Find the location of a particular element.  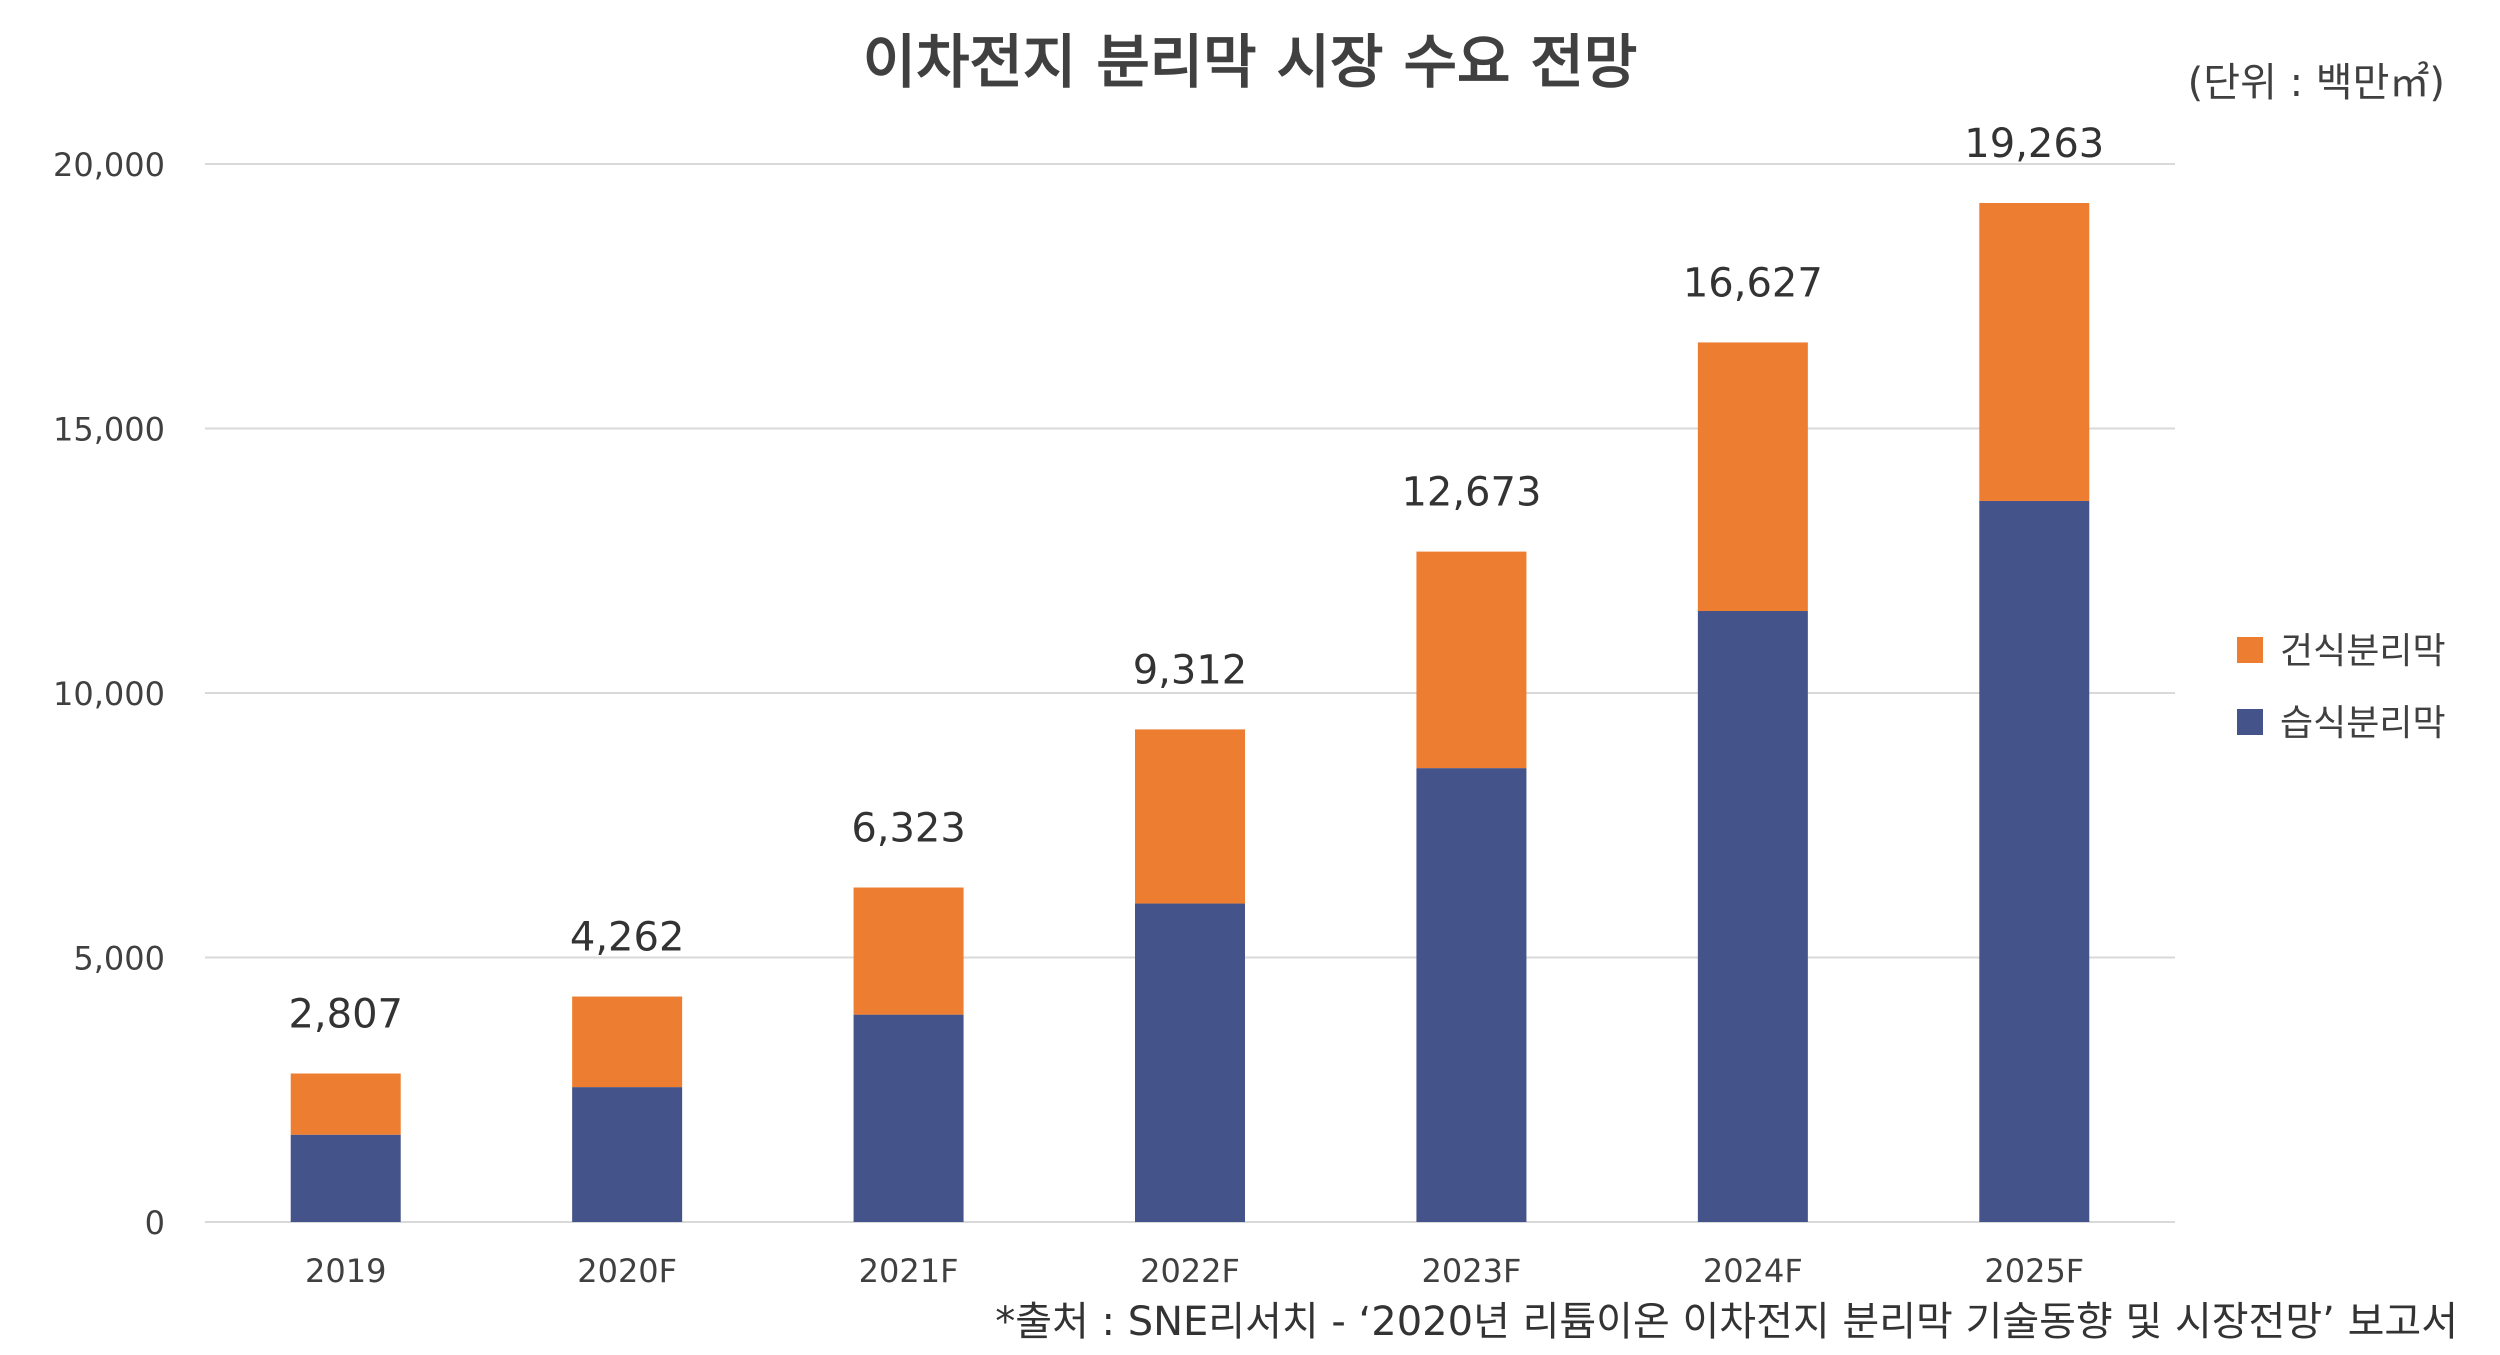

legend-label: 습식분리막 is located at coordinates (2363, 723).